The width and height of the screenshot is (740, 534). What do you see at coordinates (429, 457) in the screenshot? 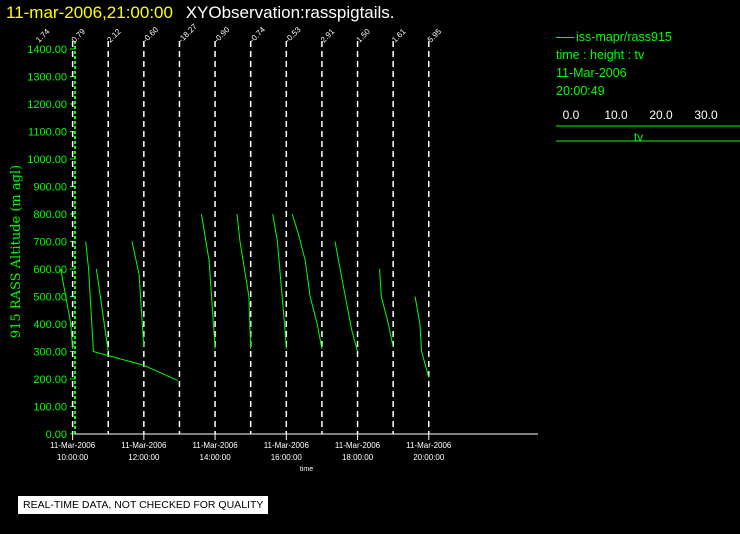
I see `x-tick-label-time: 20:00:00` at bounding box center [429, 457].